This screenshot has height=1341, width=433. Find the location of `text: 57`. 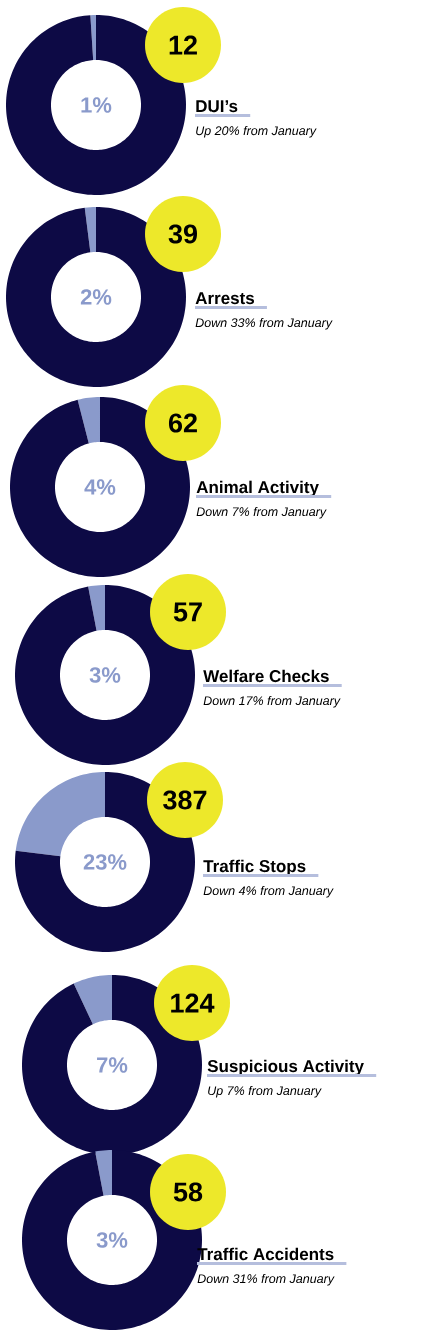

text: 57 is located at coordinates (187, 612).